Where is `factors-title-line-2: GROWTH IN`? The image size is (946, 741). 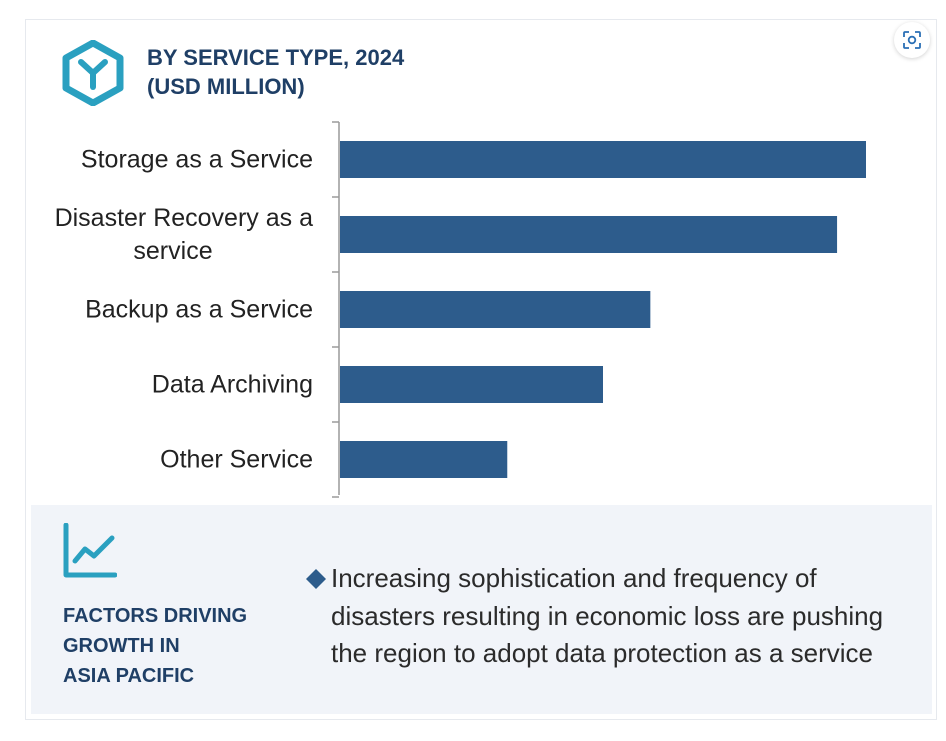 factors-title-line-2: GROWTH IN is located at coordinates (121, 646).